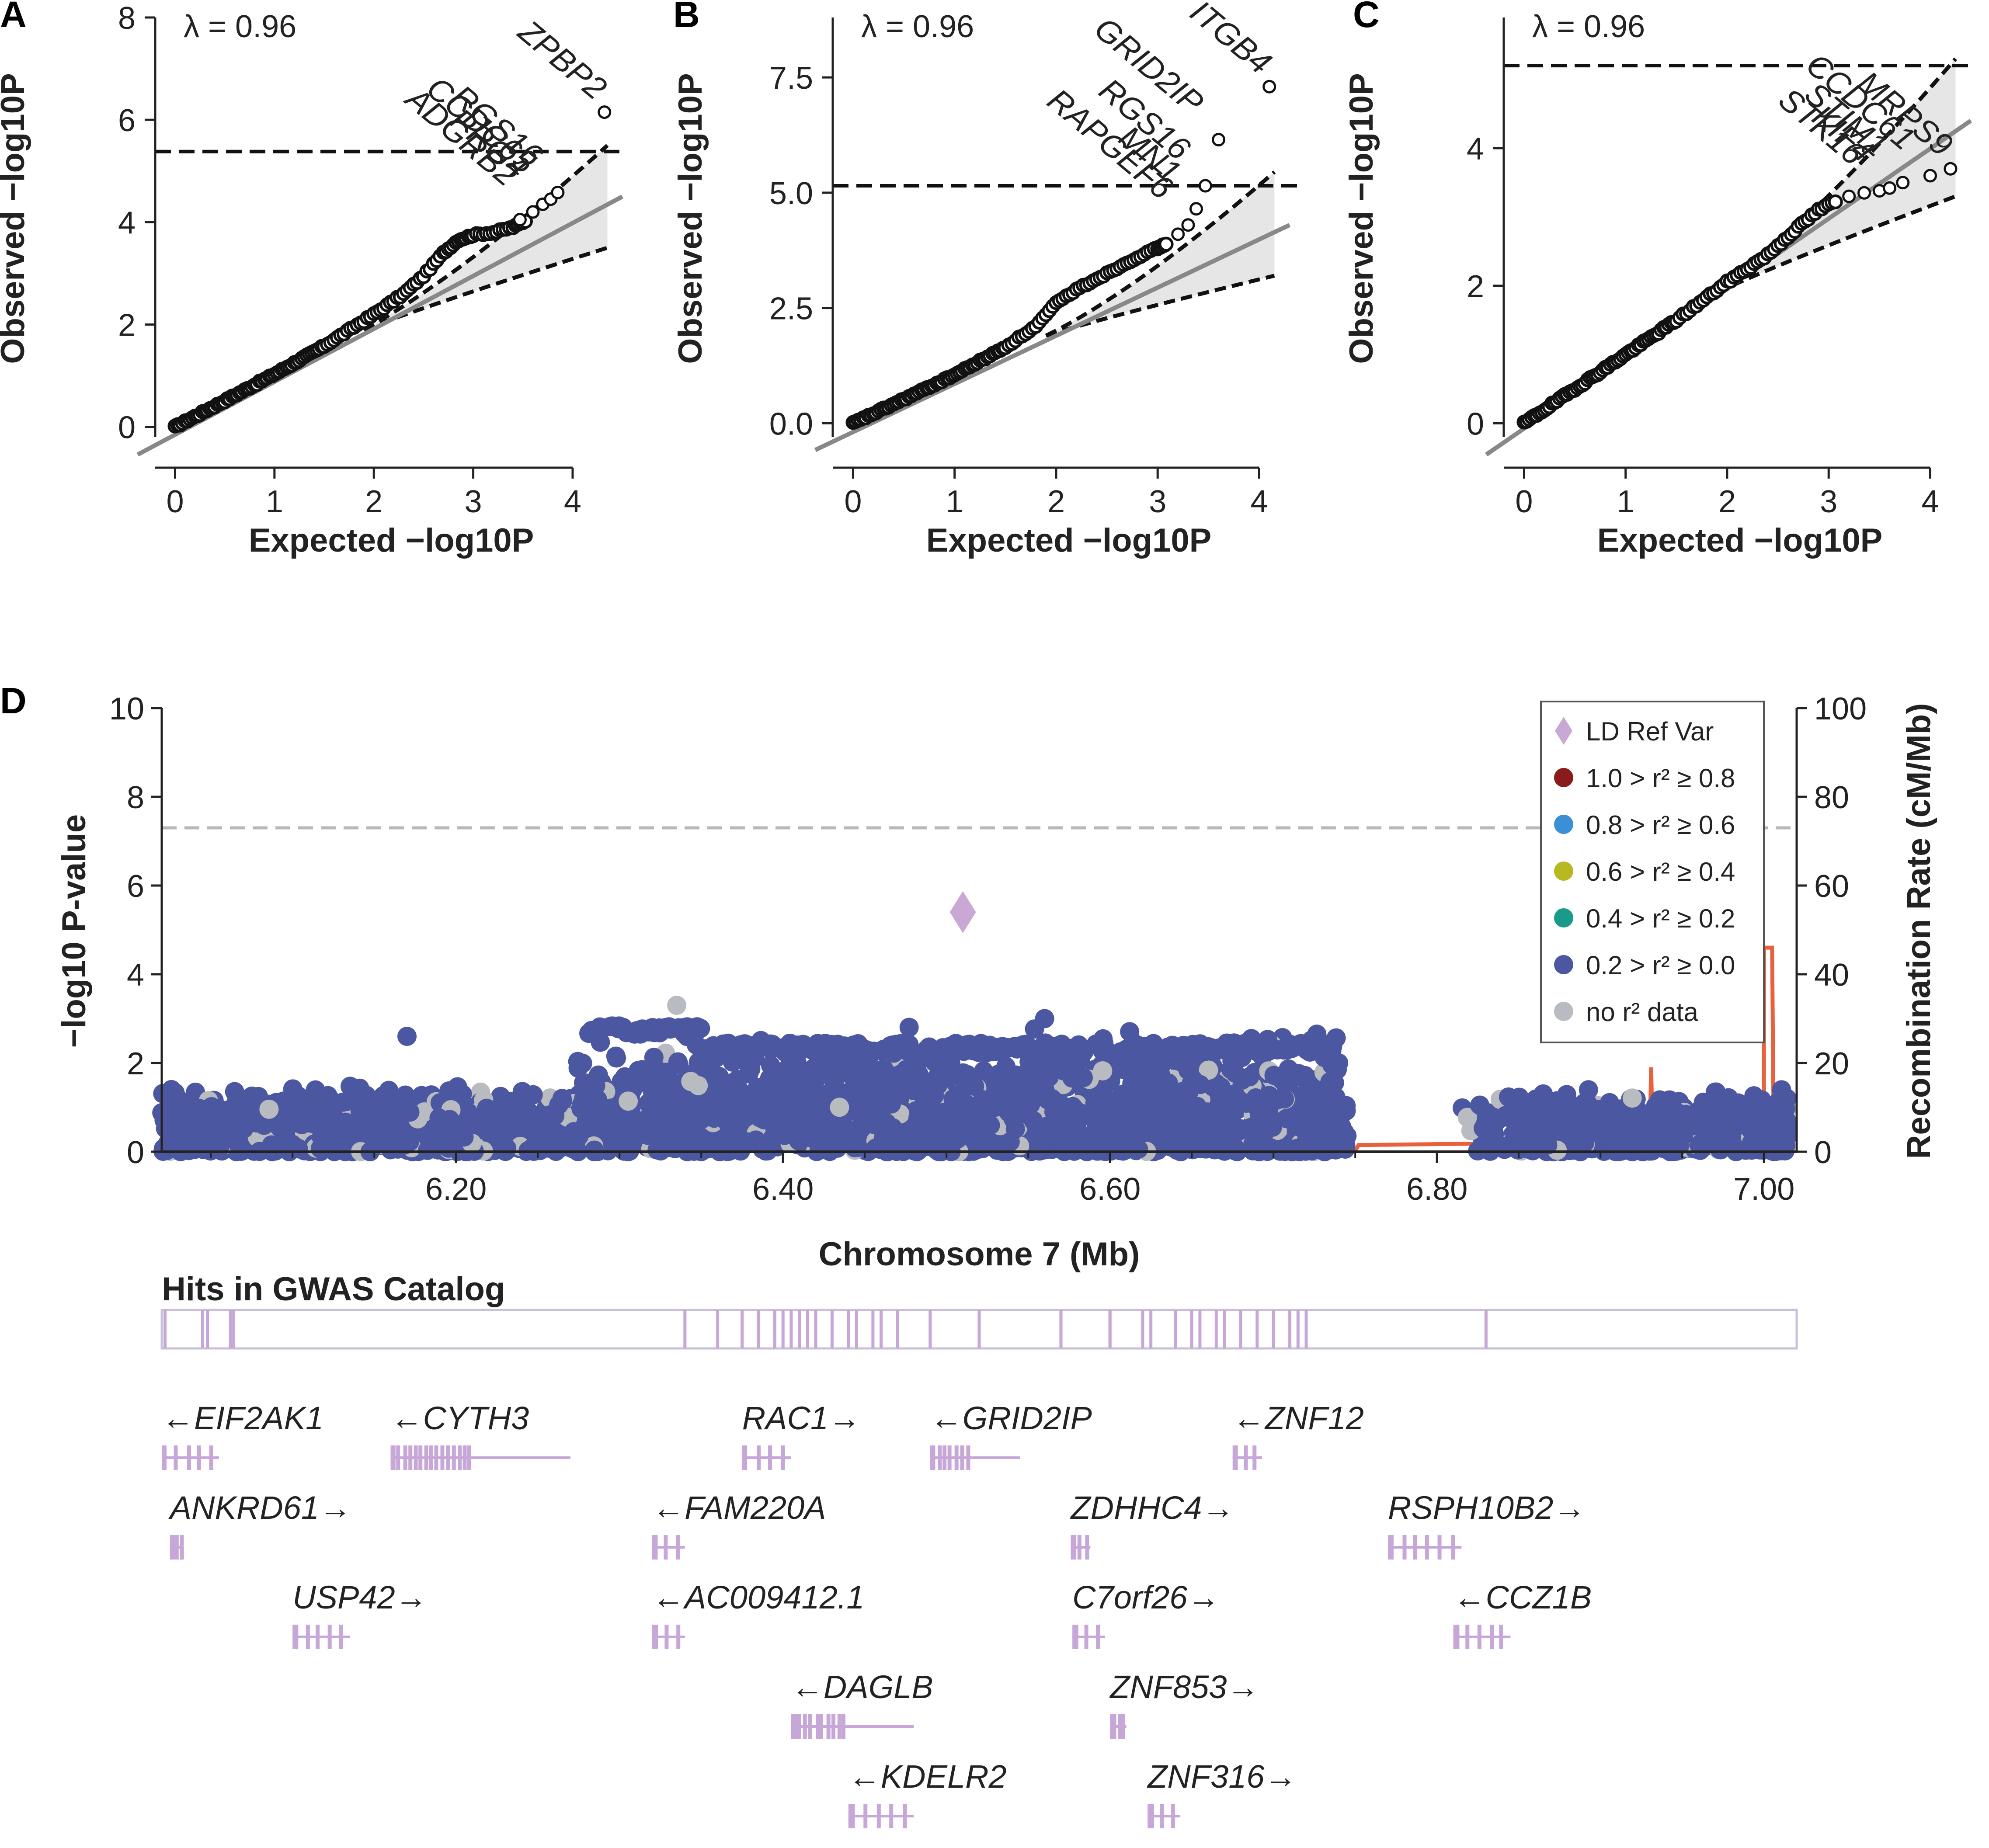 Image resolution: width=1989 pixels, height=1848 pixels. What do you see at coordinates (1222, 1777) in the screenshot?
I see `gene-name: ZNF316→` at bounding box center [1222, 1777].